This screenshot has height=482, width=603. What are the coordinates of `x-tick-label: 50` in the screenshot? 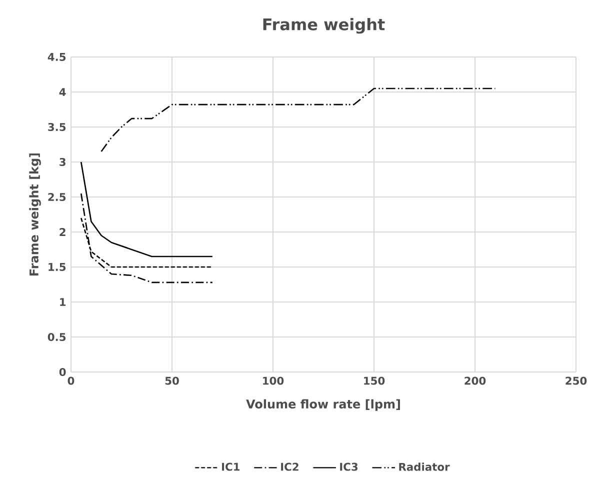 It's located at (172, 380).